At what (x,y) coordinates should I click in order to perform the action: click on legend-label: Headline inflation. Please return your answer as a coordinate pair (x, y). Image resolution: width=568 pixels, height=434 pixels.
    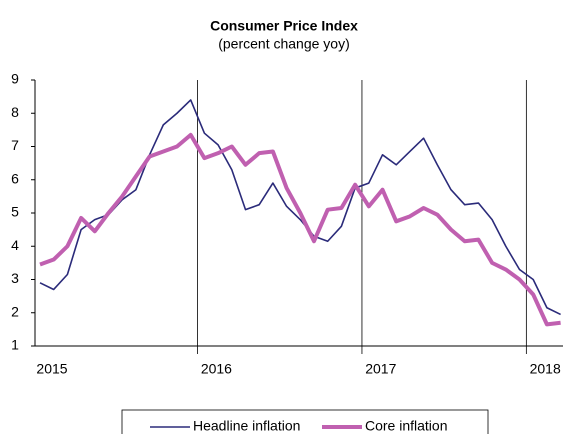
    Looking at the image, I should click on (246, 426).